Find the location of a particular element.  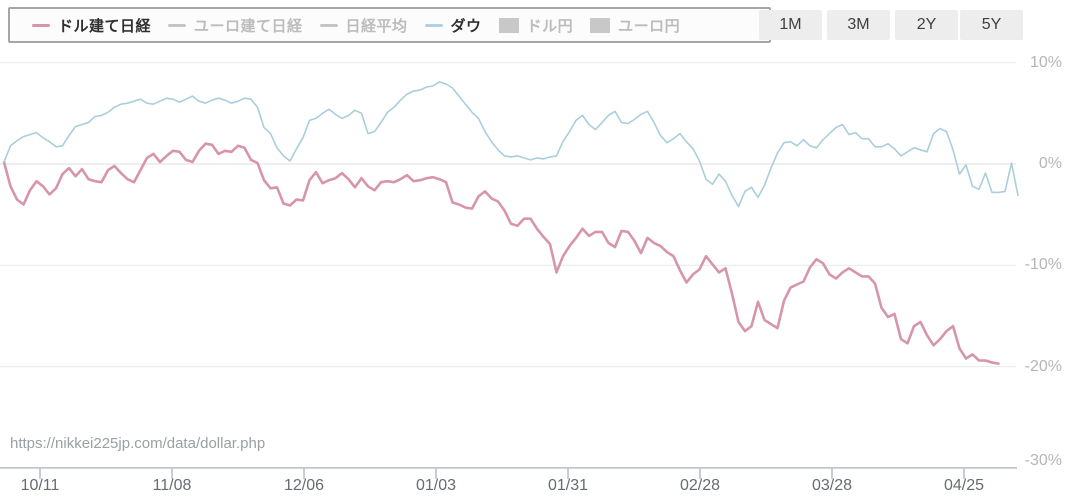

legend-item-ユーロ円: ユーロ円 is located at coordinates (635, 25).